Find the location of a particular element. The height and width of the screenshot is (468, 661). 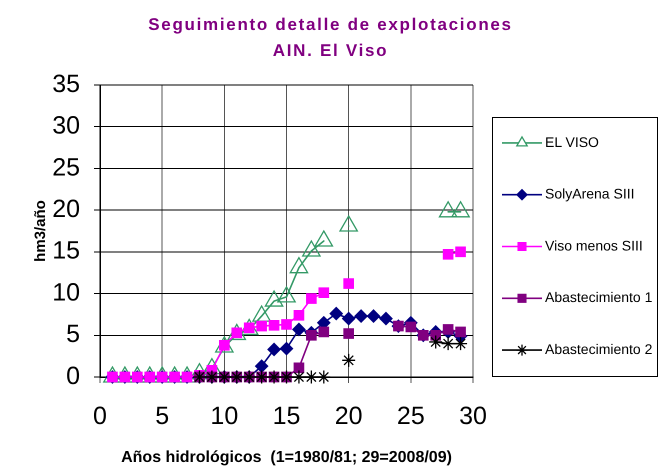

x-tick-label: 0 is located at coordinates (100, 416).